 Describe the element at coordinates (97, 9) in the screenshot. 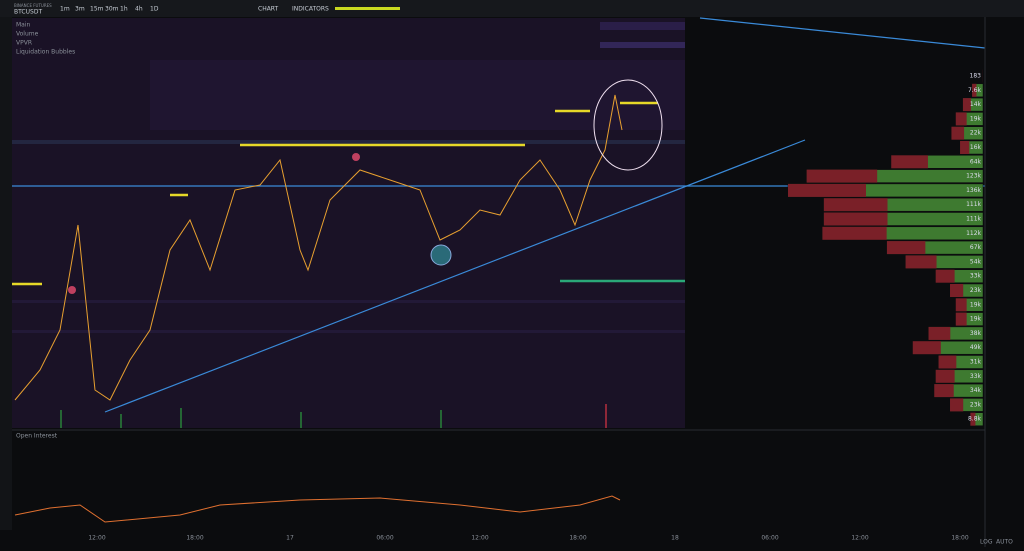

I see `timeframe-button: 15m` at that location.